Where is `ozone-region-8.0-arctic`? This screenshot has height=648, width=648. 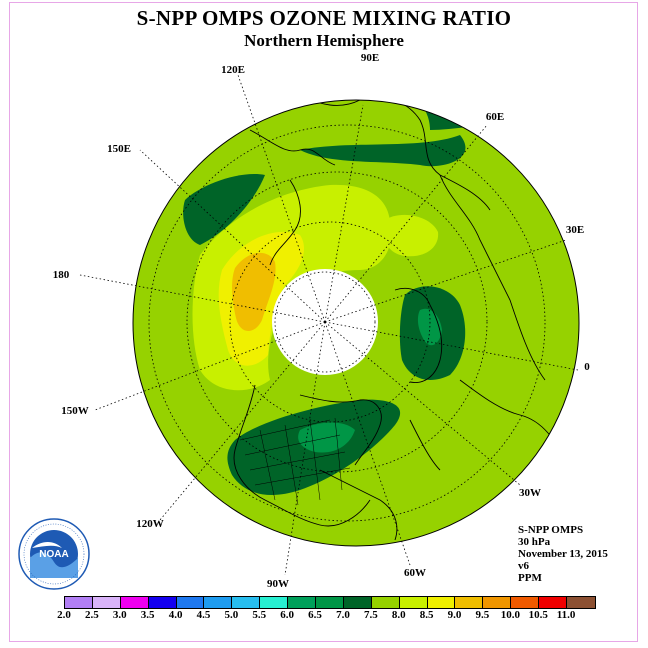 ozone-region-8.0-arctic is located at coordinates (411, 235).